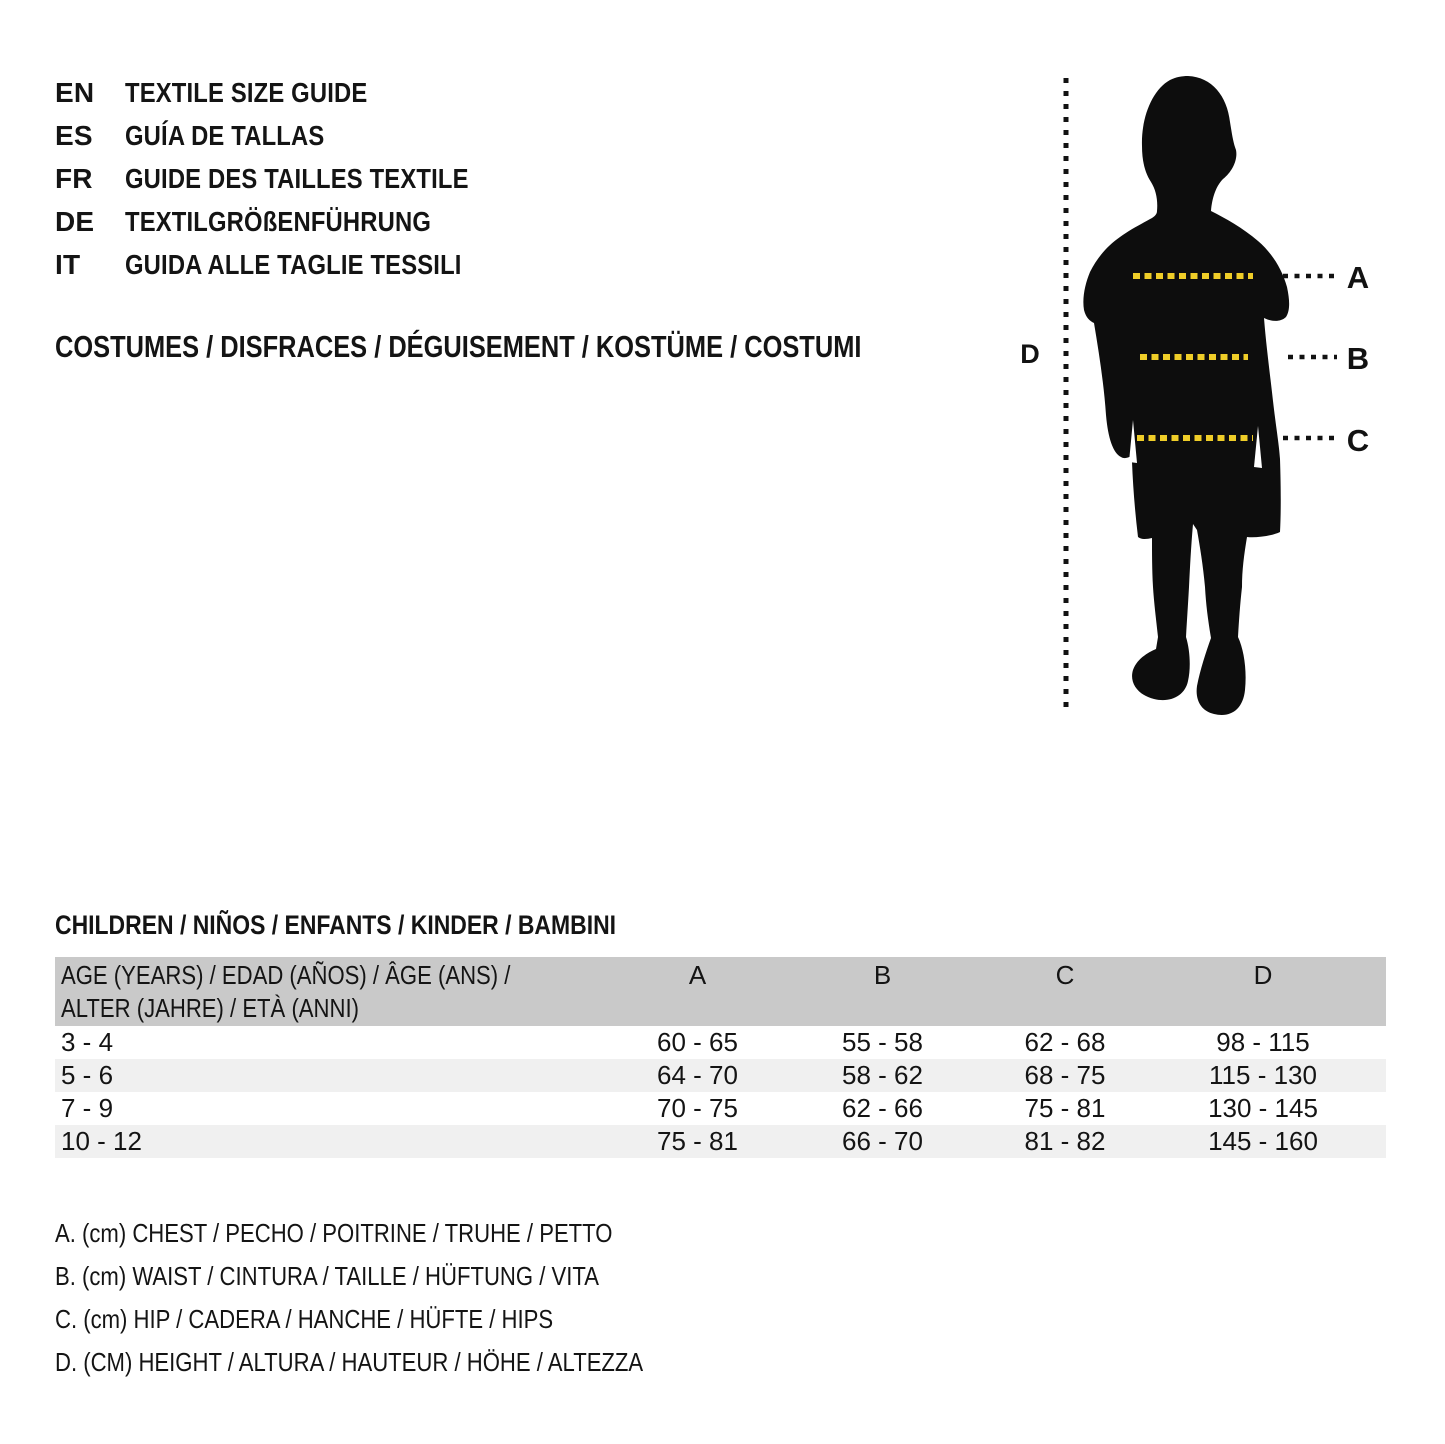 This screenshot has width=1445, height=1444. I want to click on chest-cell: 60 - 65, so click(697, 1042).